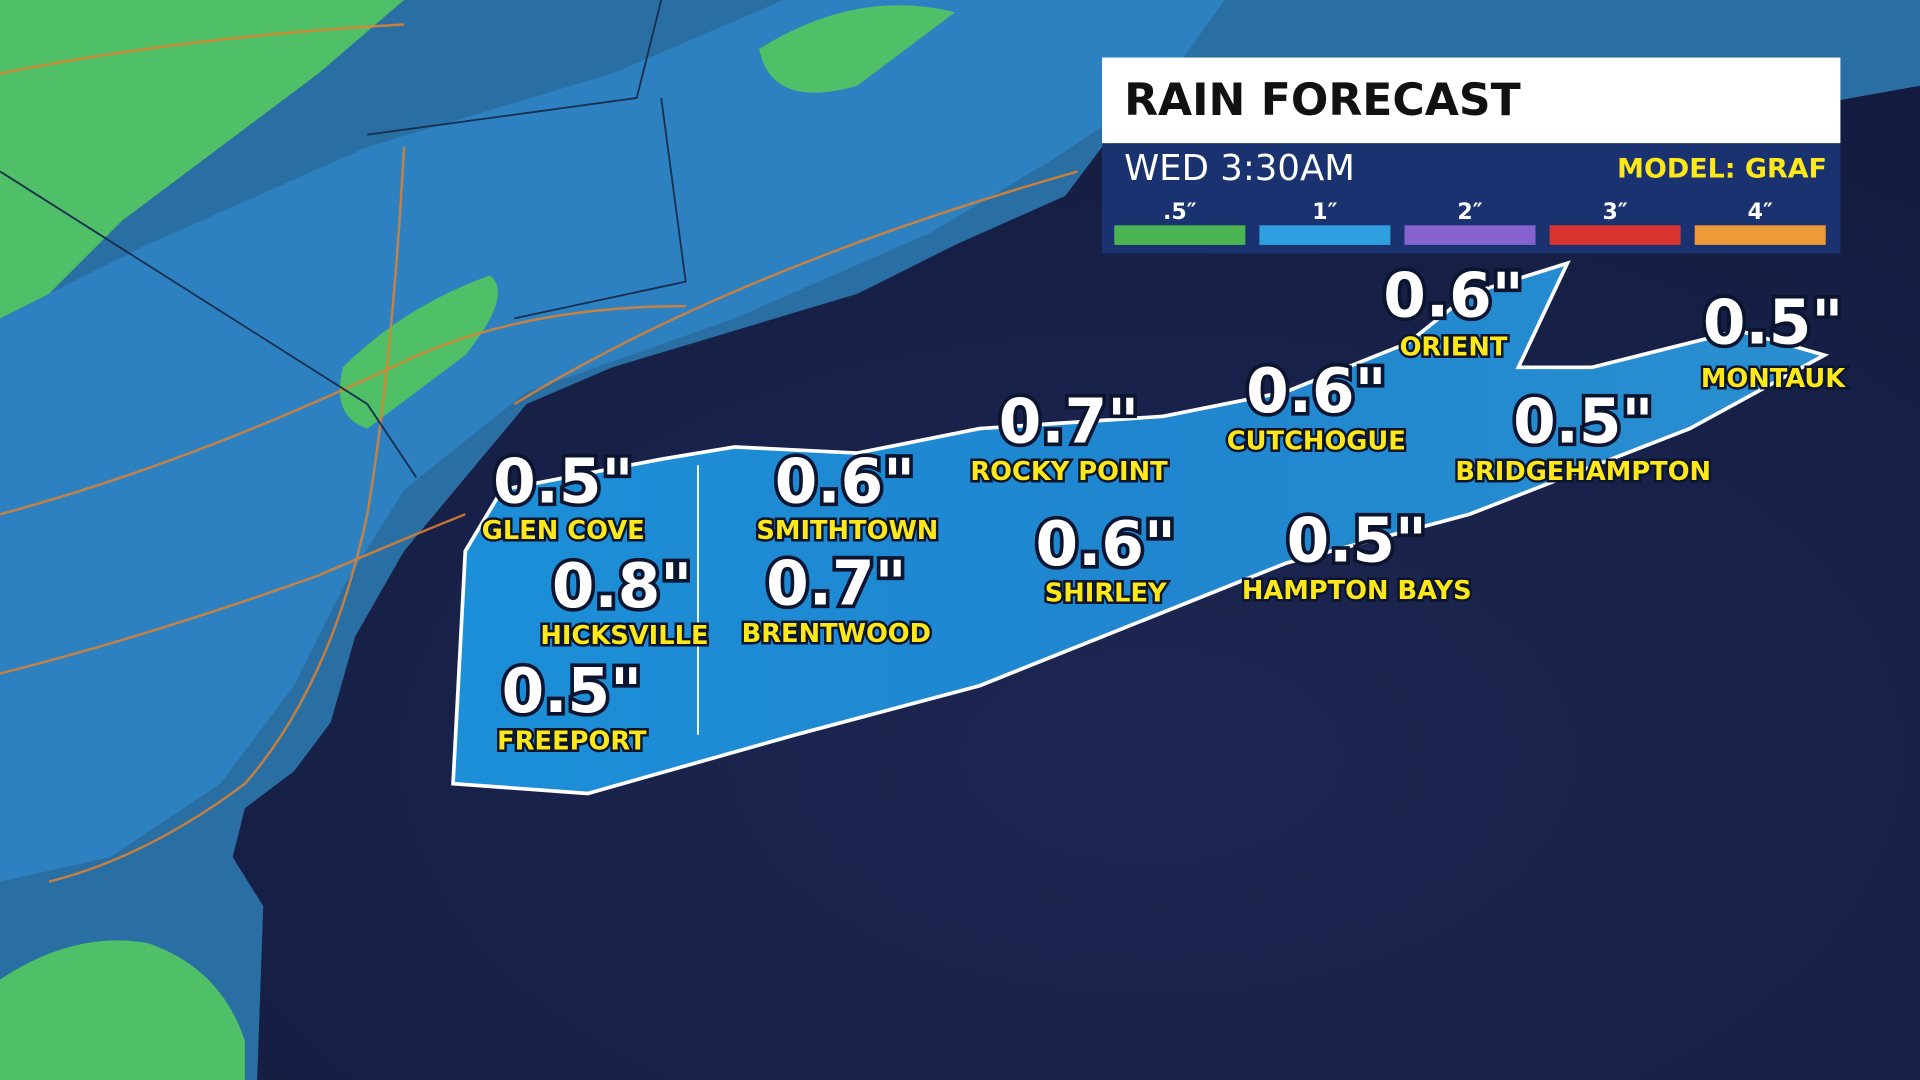  Describe the element at coordinates (1316, 442) in the screenshot. I see `town-name: CUTCHOGUE` at that location.